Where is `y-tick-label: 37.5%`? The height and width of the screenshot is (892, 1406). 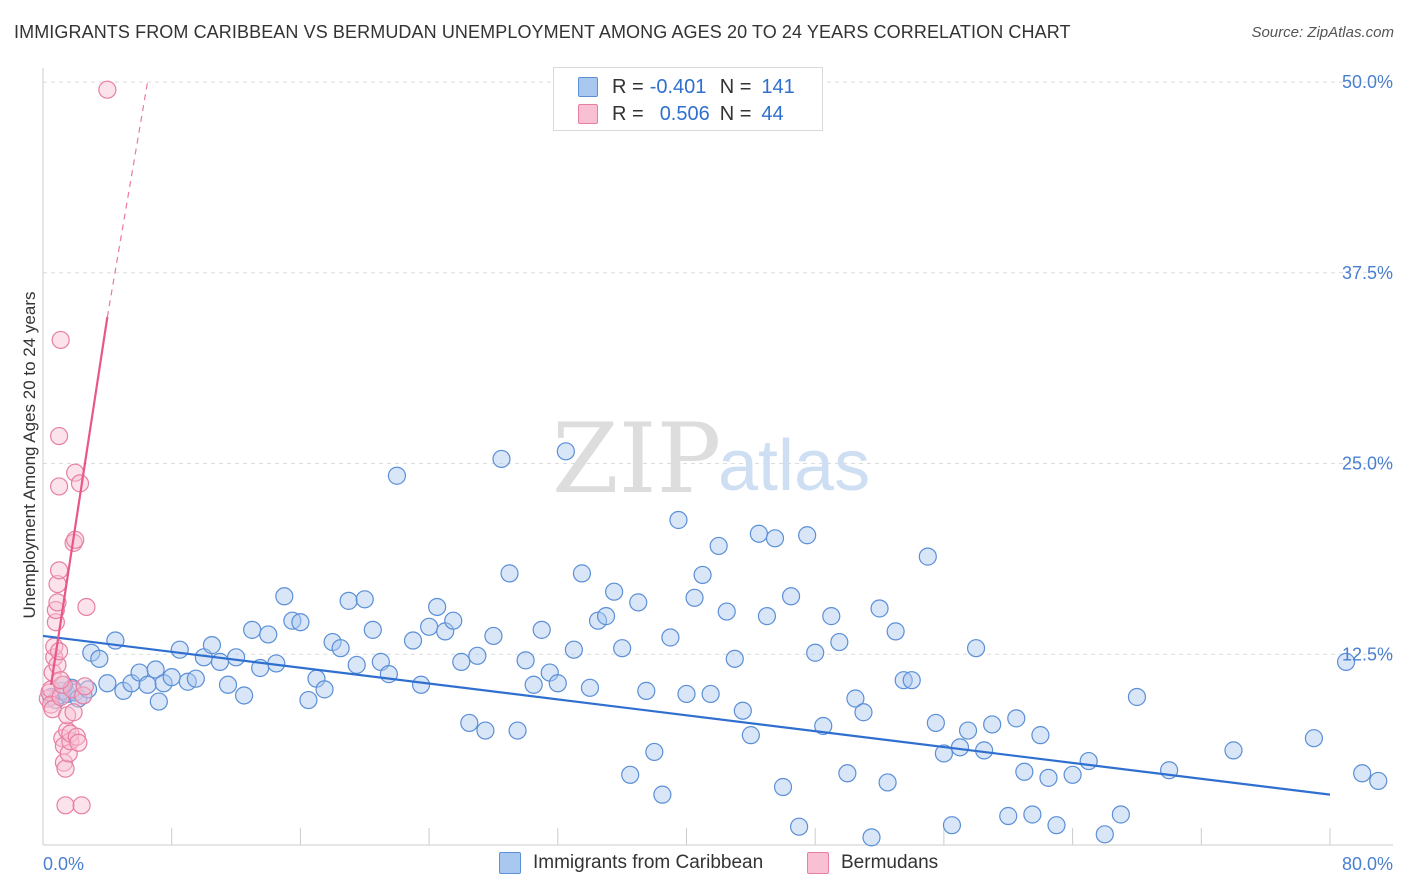
y-tick-label: 37.5% is located at coordinates (1367, 273).